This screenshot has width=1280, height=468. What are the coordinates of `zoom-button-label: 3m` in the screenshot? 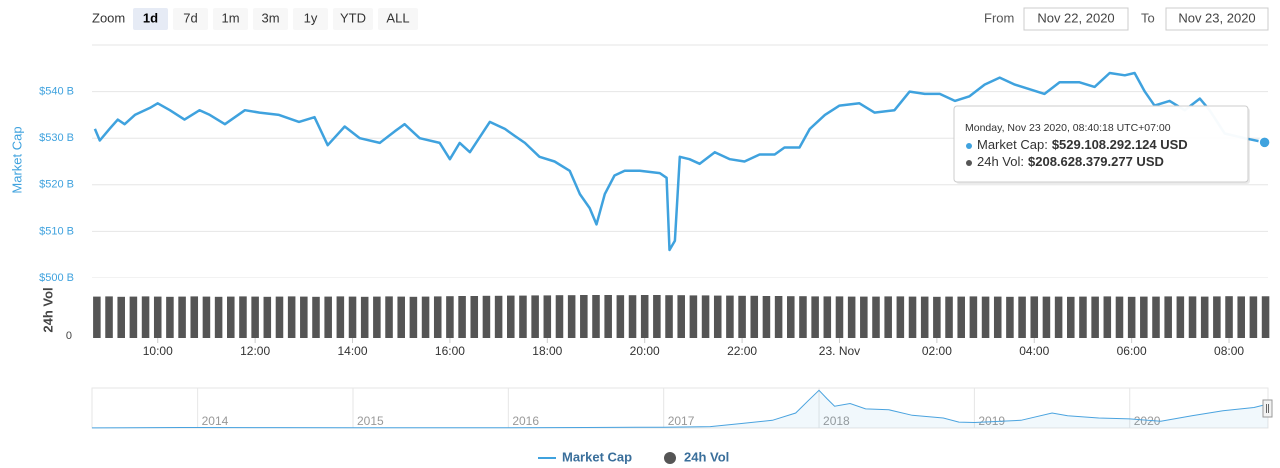 It's located at (270, 17).